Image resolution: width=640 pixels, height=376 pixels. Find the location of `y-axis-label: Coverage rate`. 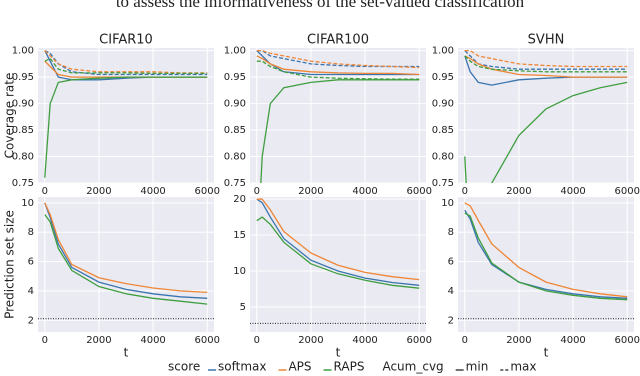

y-axis-label: Coverage rate is located at coordinates (10, 116).